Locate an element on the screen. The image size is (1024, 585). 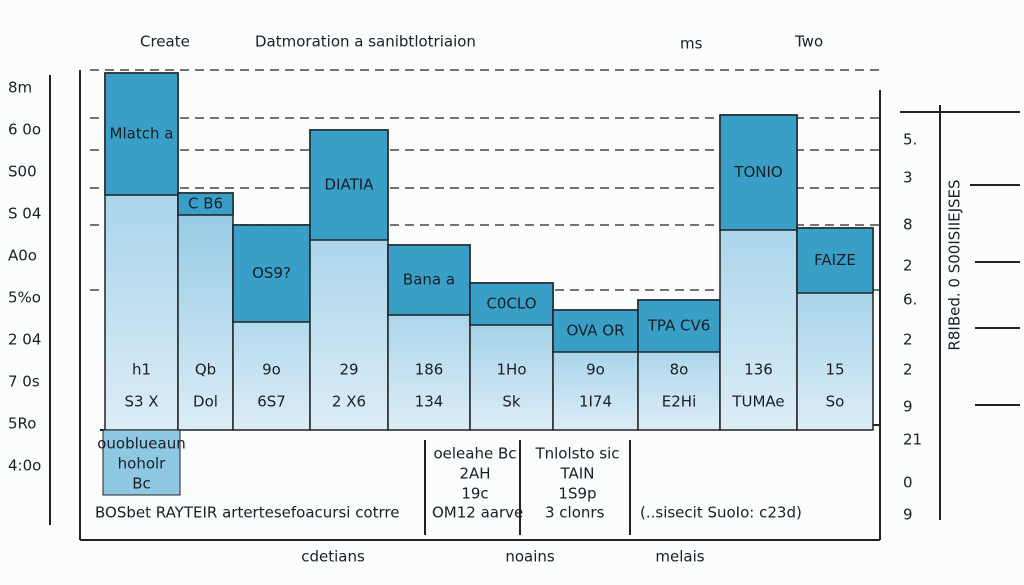
left-label: S 04 is located at coordinates (24, 214).